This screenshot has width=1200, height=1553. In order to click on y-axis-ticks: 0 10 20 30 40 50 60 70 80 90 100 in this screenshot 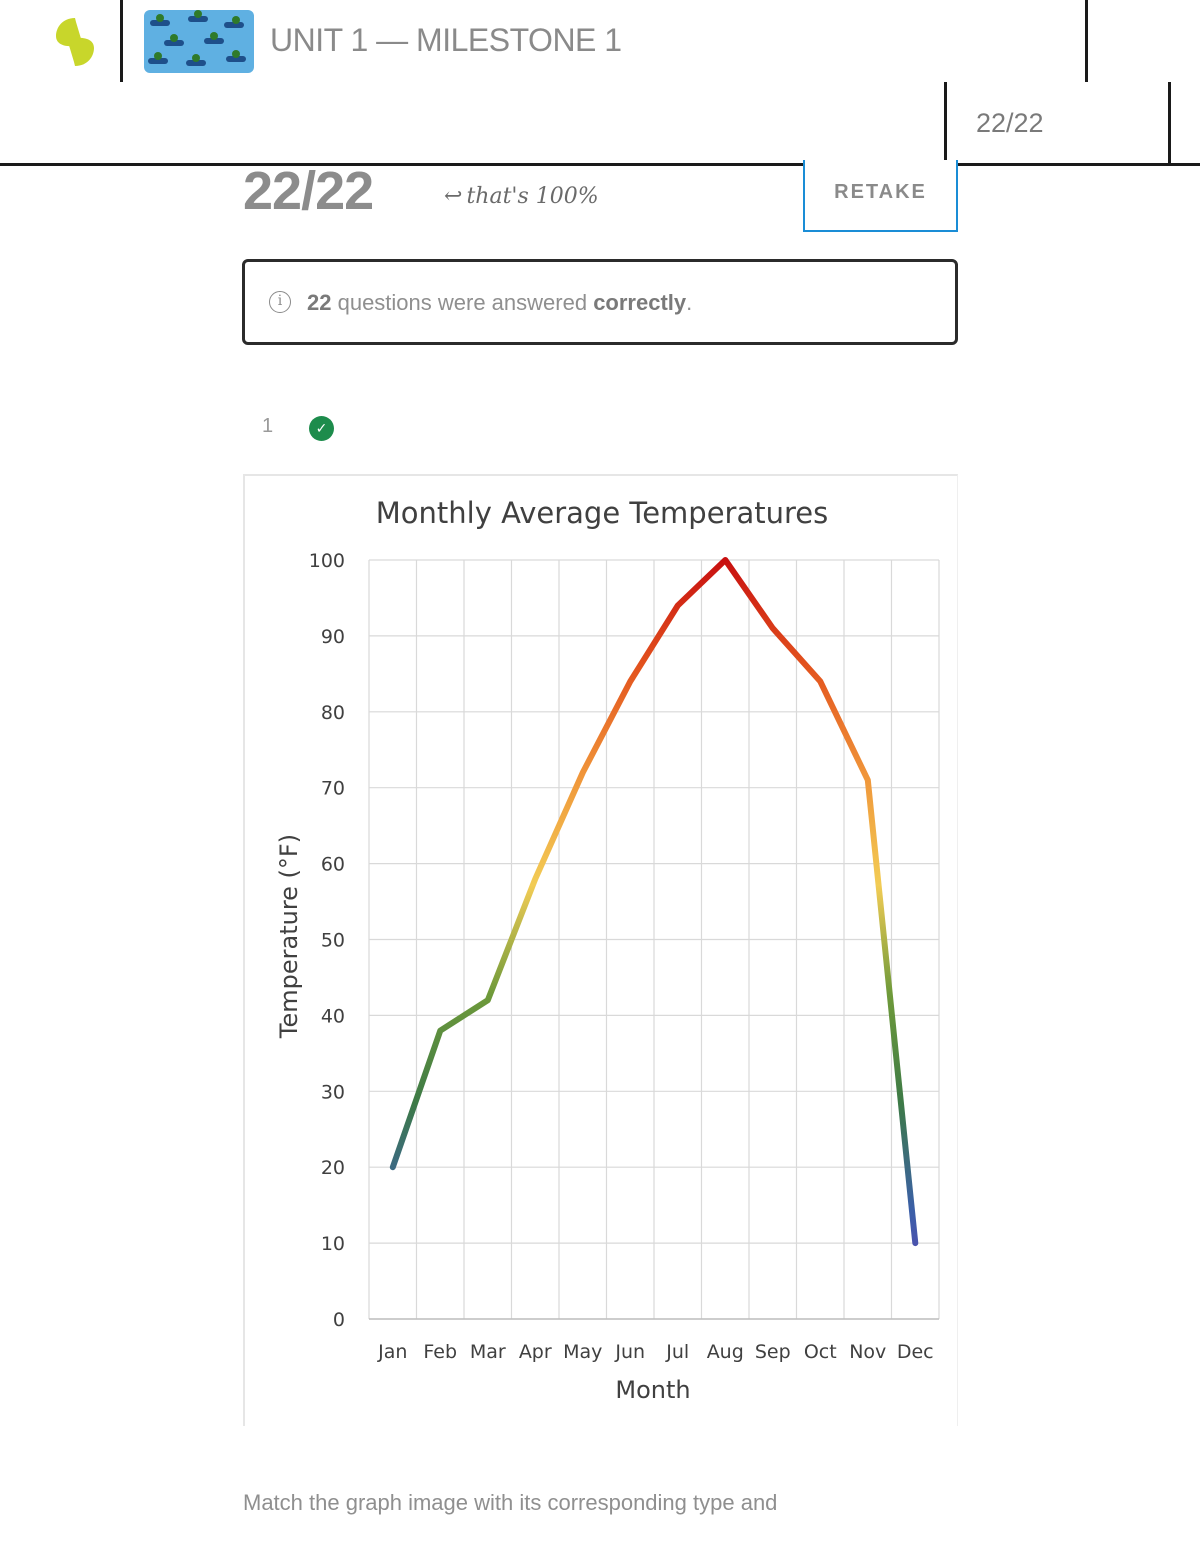, I will do `click(327, 940)`.